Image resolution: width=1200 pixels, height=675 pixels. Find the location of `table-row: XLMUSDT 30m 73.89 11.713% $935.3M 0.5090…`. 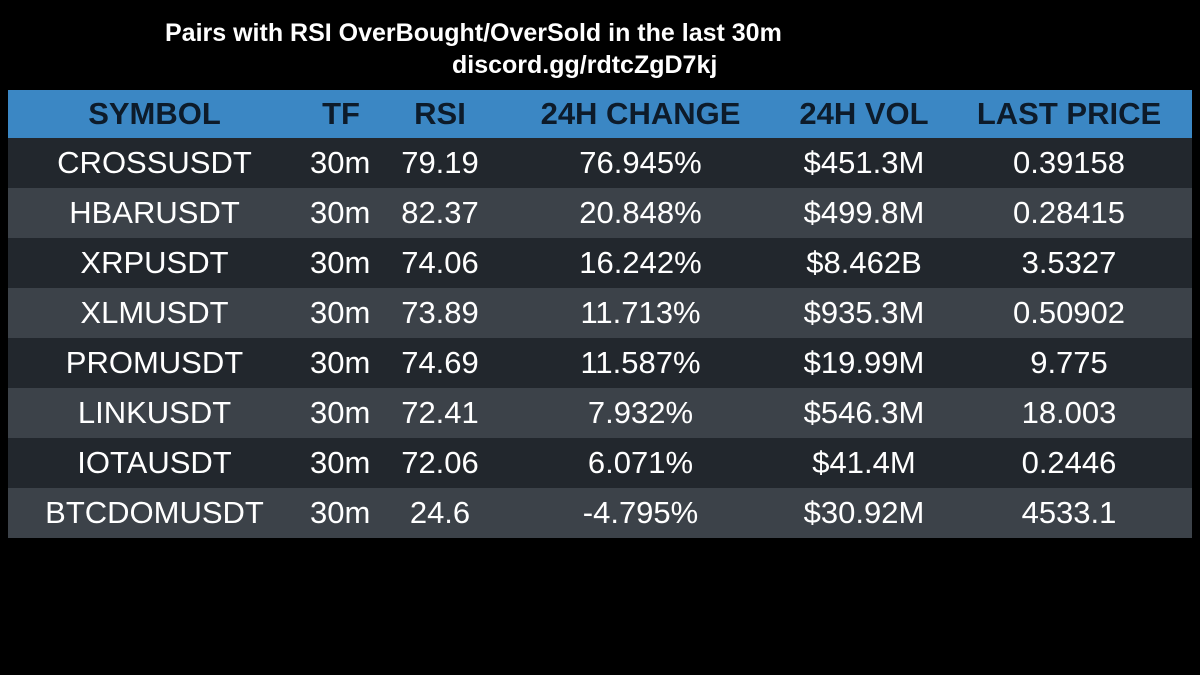

table-row: XLMUSDT 30m 73.89 11.713% $935.3M 0.5090… is located at coordinates (600, 313).